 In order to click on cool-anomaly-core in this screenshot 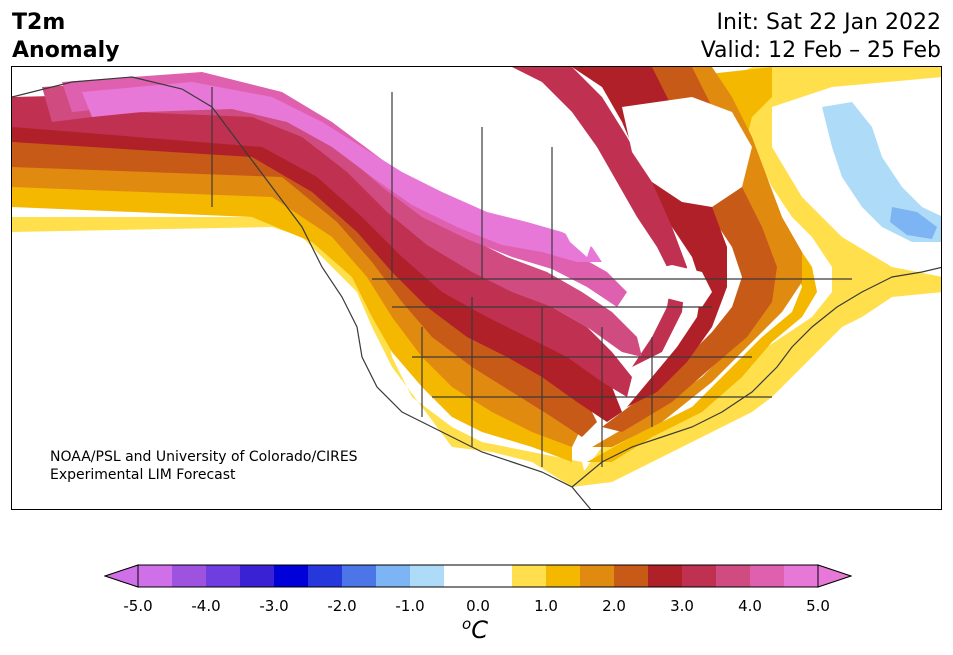, I will do `click(913, 223)`.